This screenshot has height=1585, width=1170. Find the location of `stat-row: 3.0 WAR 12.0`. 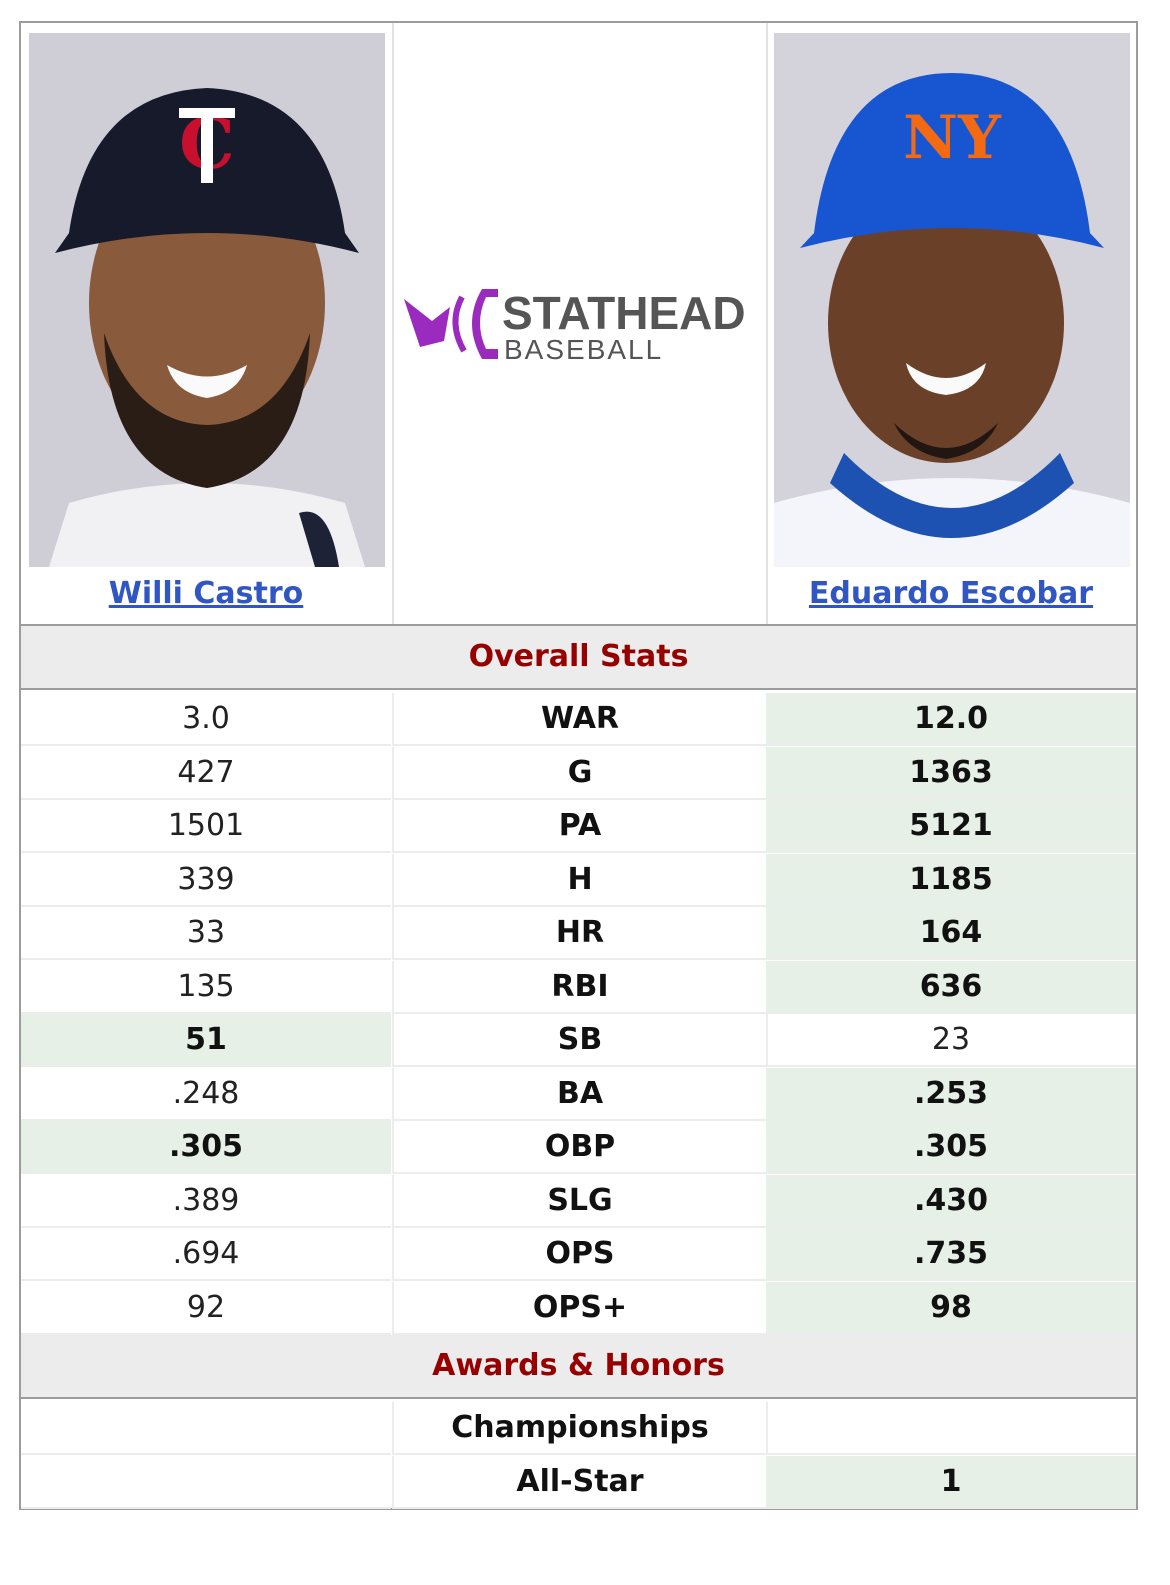

stat-row: 3.0 WAR 12.0 is located at coordinates (578, 719).